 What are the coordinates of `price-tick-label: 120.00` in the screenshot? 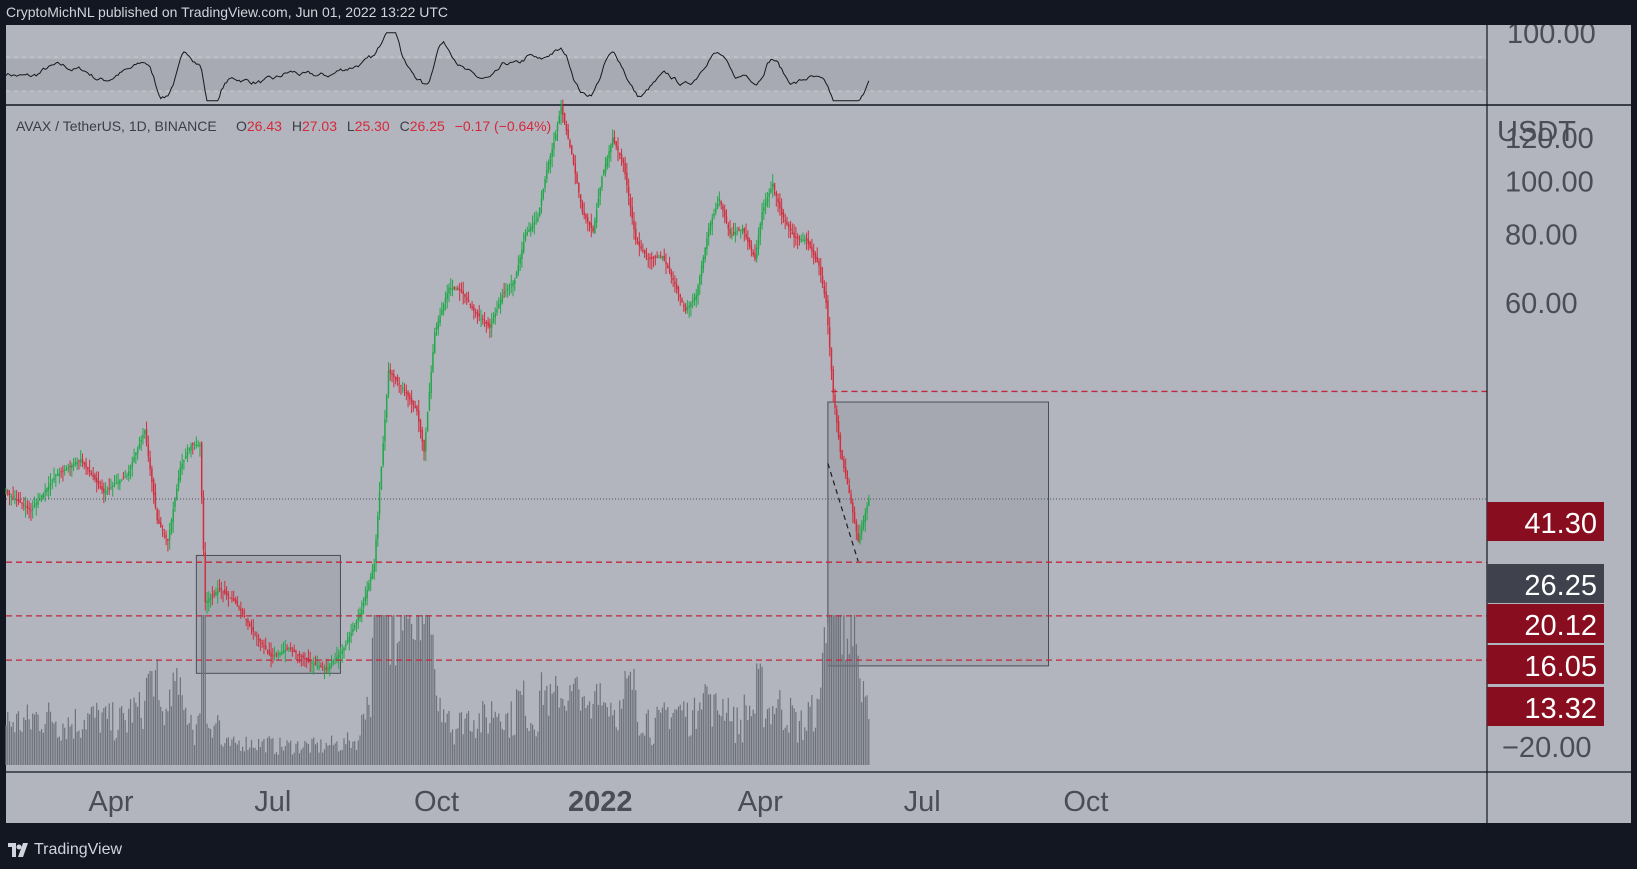 It's located at (1549, 139).